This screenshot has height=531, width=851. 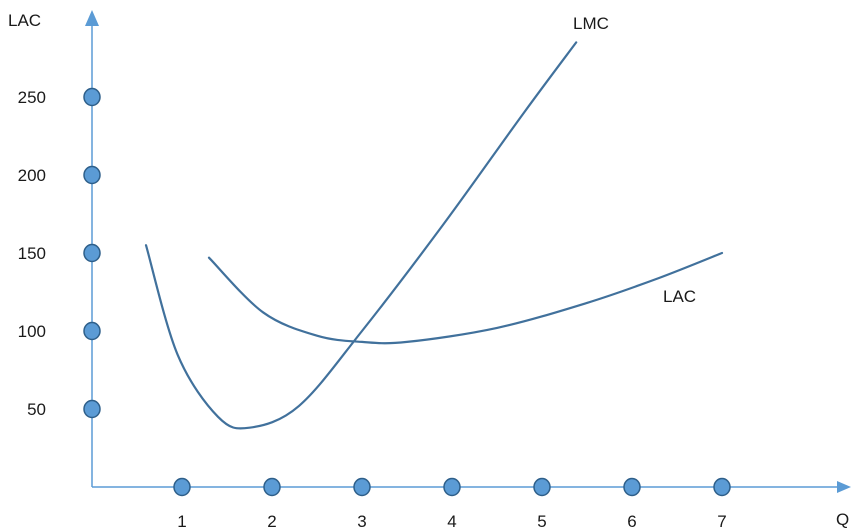 What do you see at coordinates (679, 296) in the screenshot?
I see `lac-curve-label: LAC` at bounding box center [679, 296].